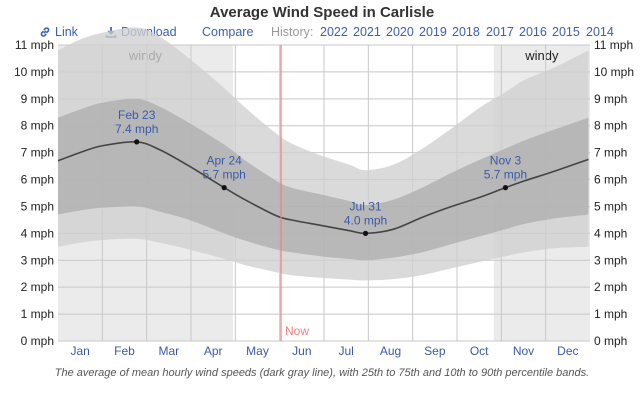 This screenshot has width=644, height=400. What do you see at coordinates (610, 314) in the screenshot?
I see `y-tick-label-right: 1 mph` at bounding box center [610, 314].